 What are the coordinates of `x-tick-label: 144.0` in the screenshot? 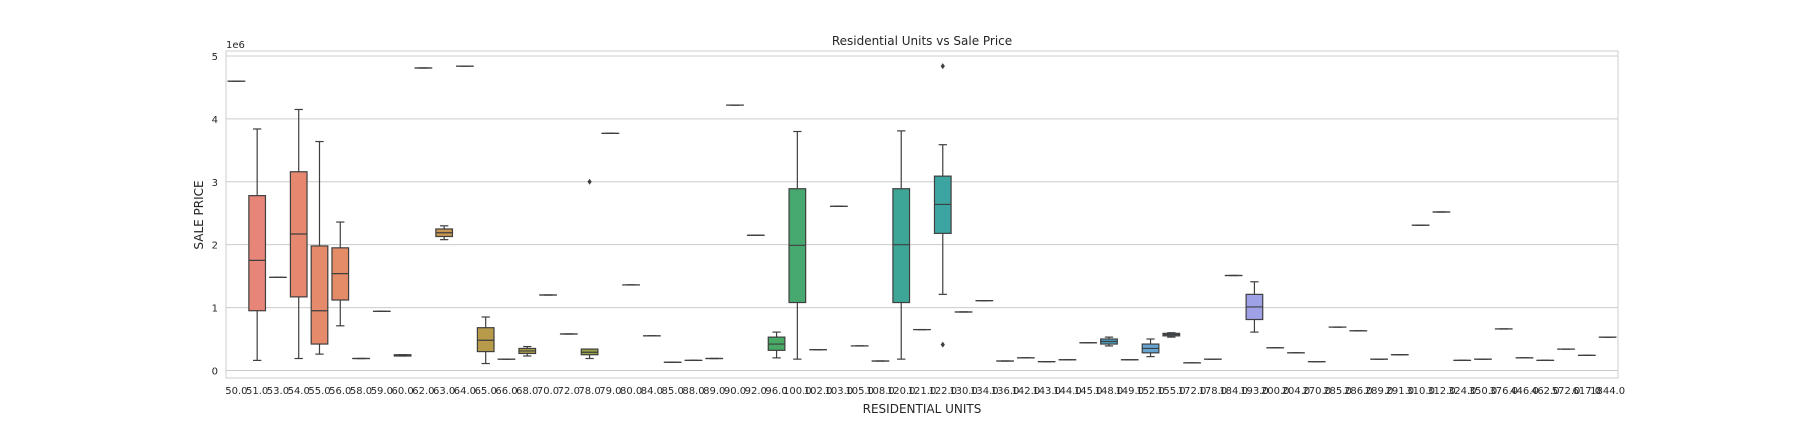 It's located at (1067, 391).